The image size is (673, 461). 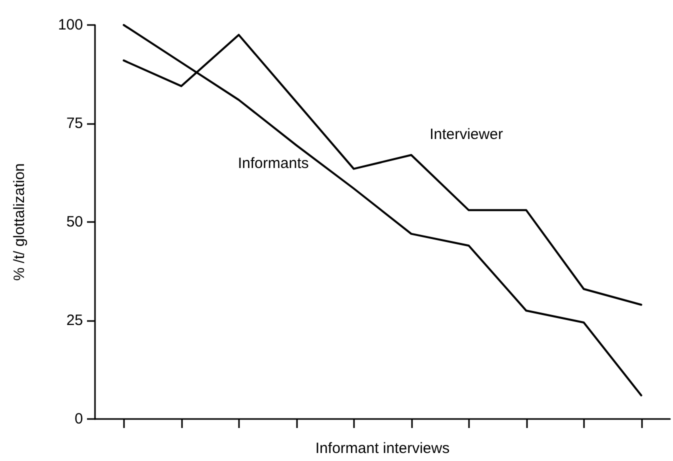 What do you see at coordinates (74, 222) in the screenshot?
I see `y-tick-label: 50` at bounding box center [74, 222].